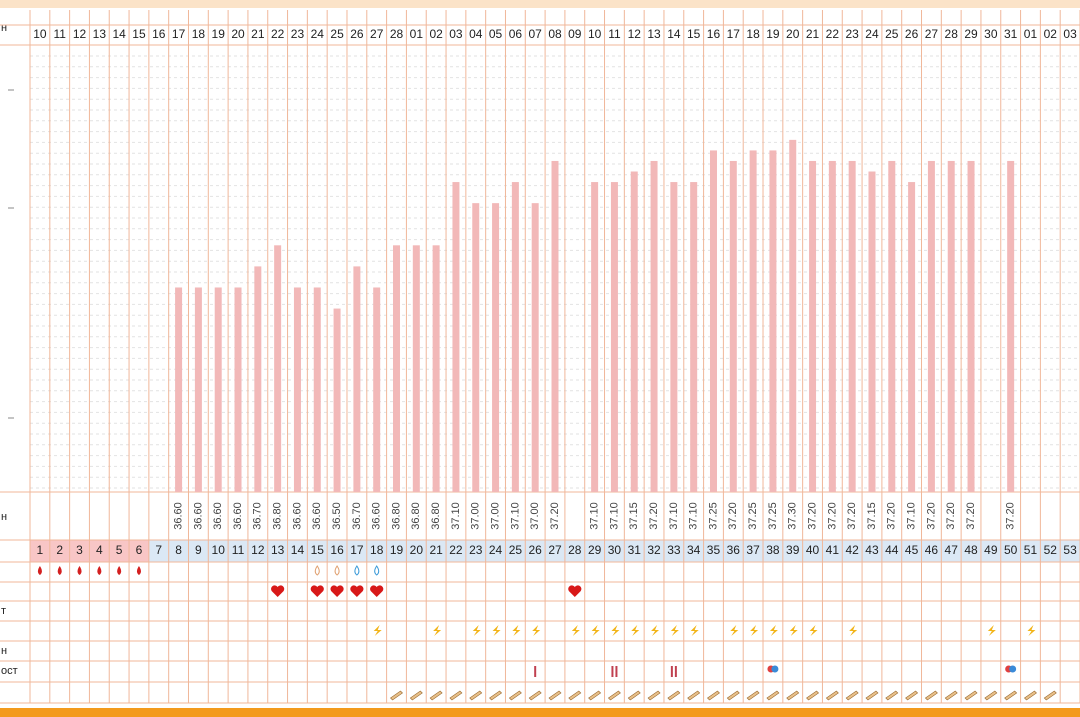 The width and height of the screenshot is (1080, 717). Describe the element at coordinates (436, 550) in the screenshot. I see `cycle-day-label: 21` at that location.